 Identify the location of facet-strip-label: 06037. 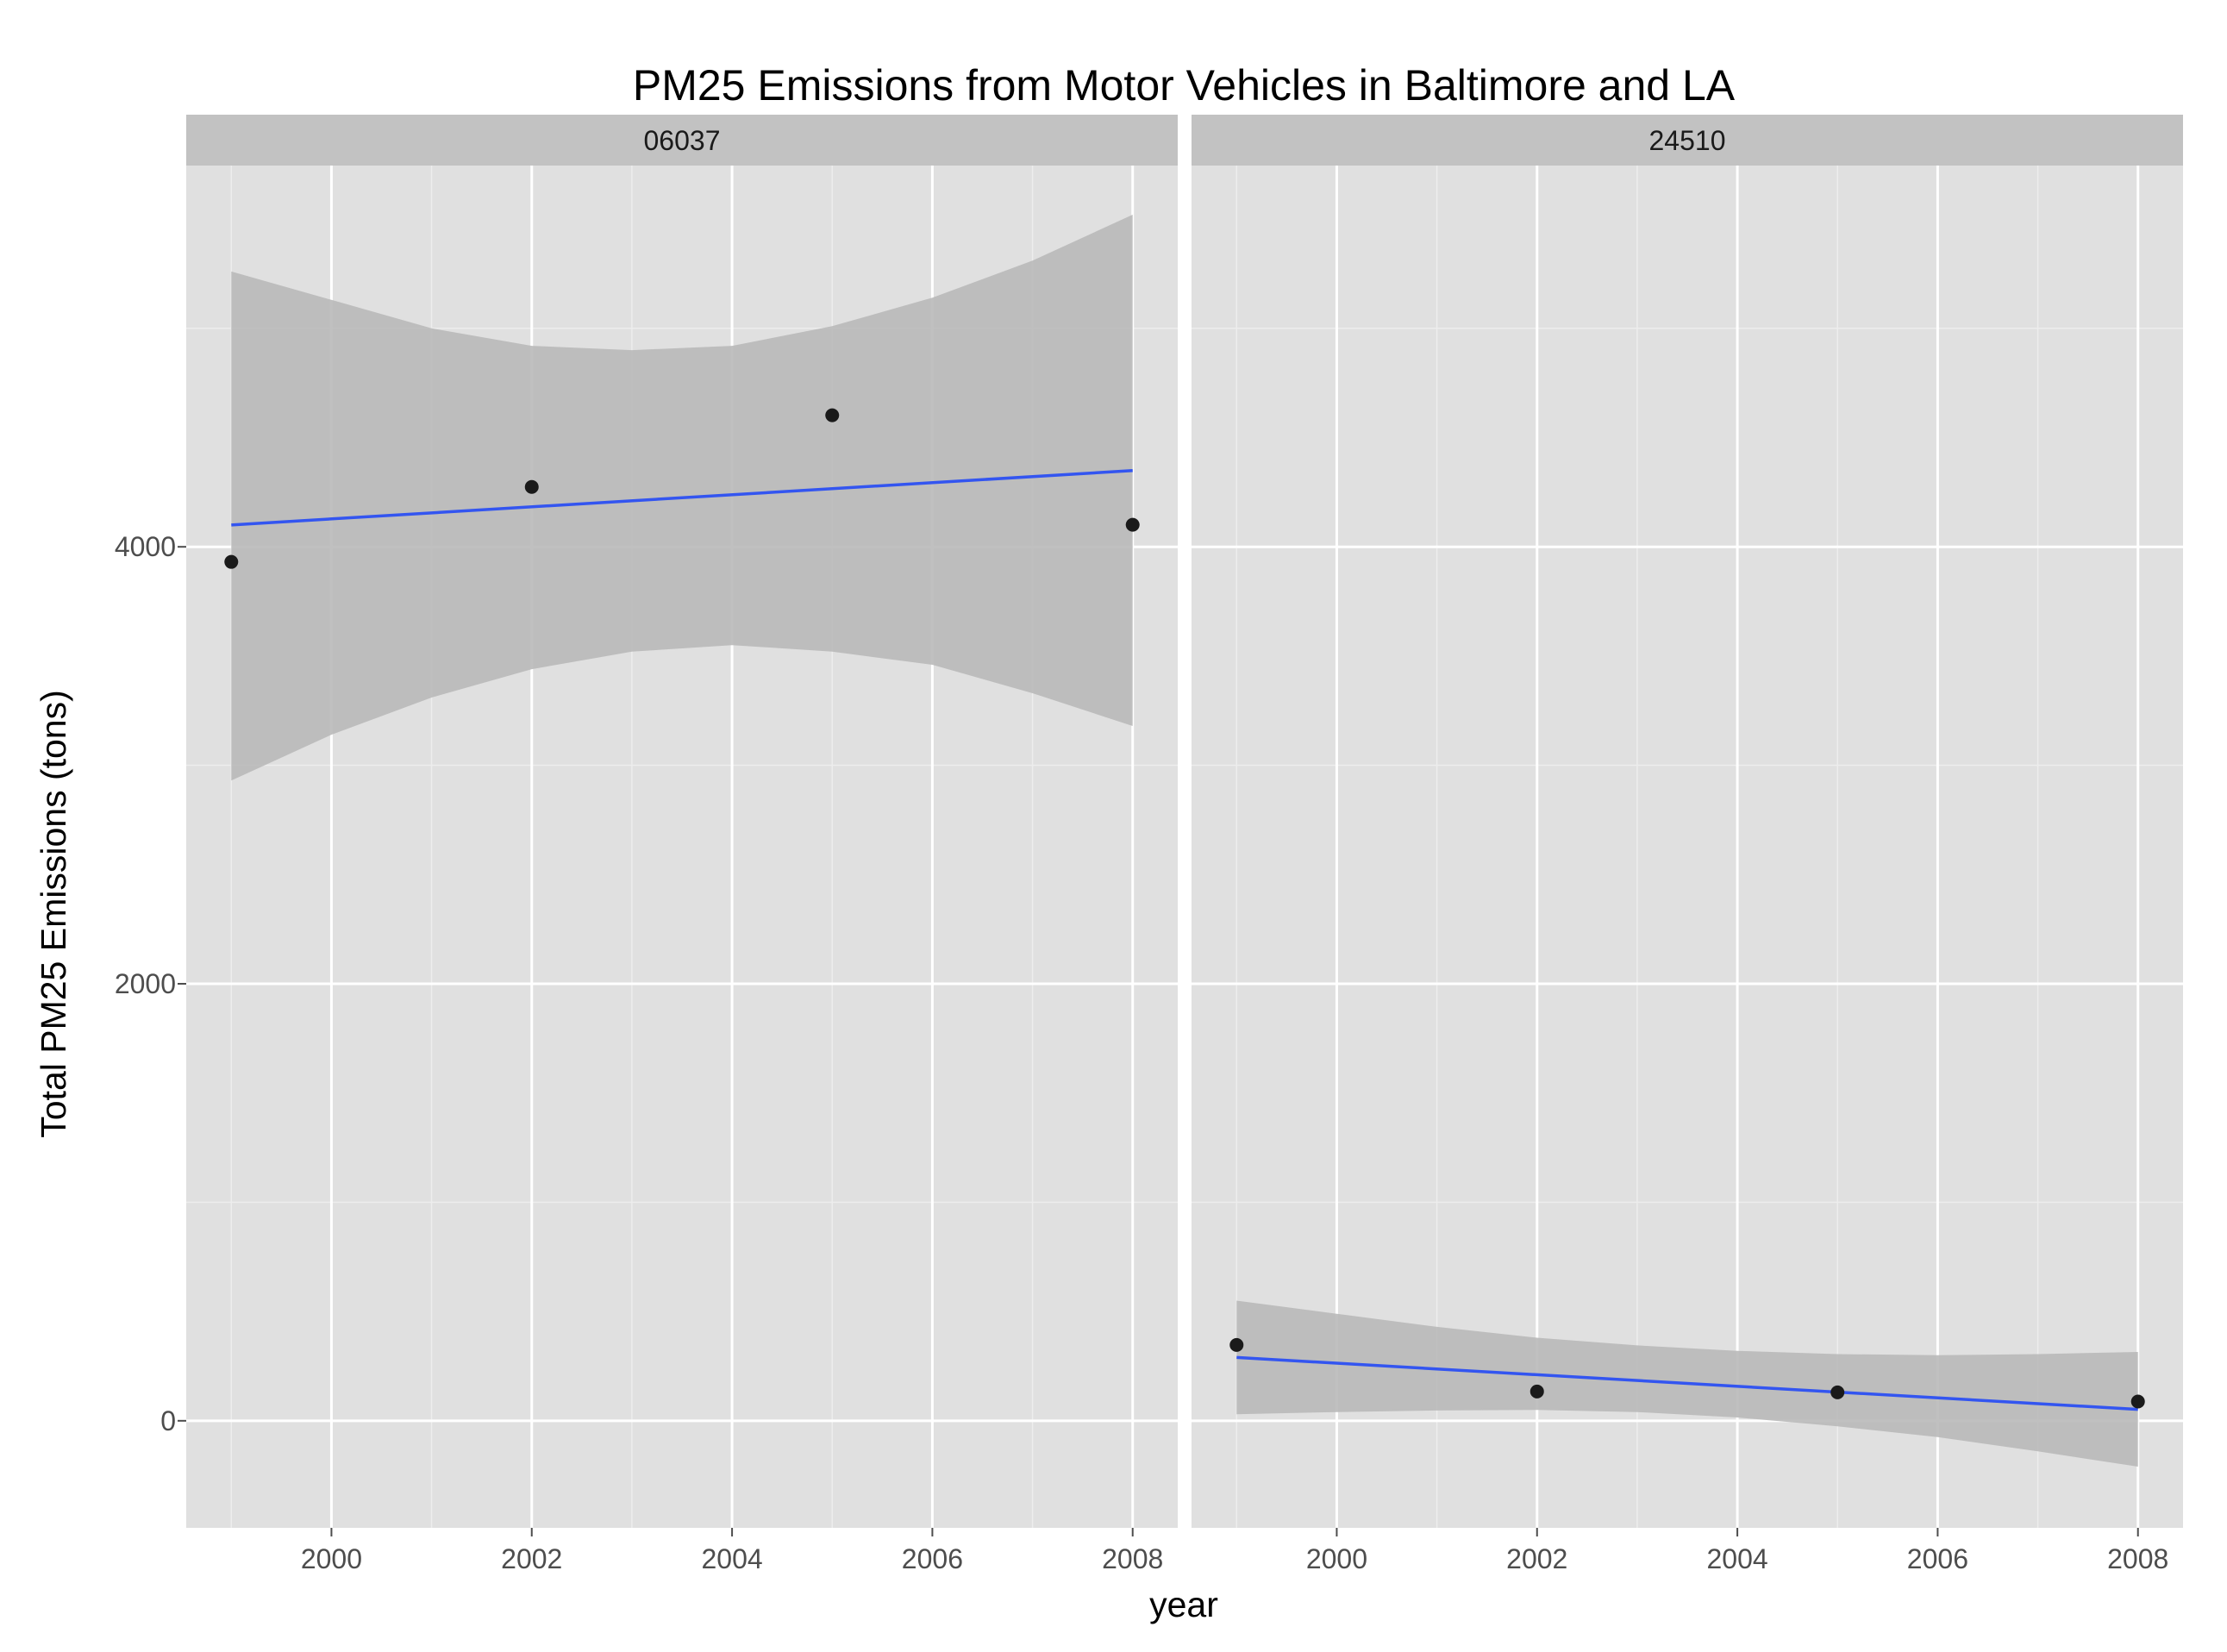
(682, 140).